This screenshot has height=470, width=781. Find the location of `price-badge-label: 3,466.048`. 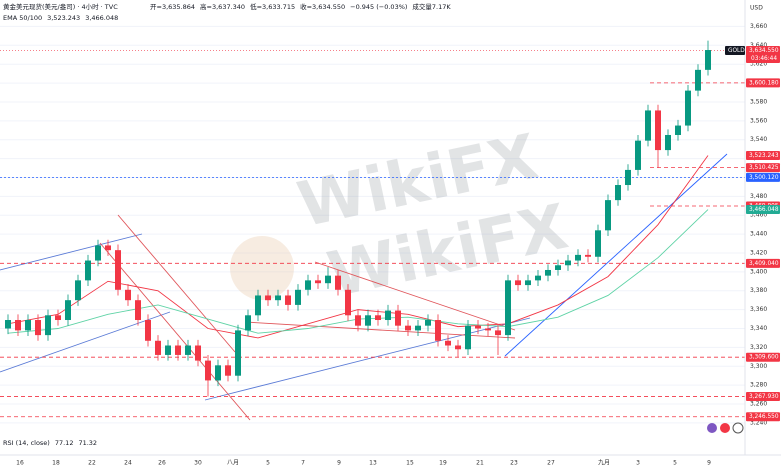

price-badge-label: 3,466.048 is located at coordinates (764, 210).